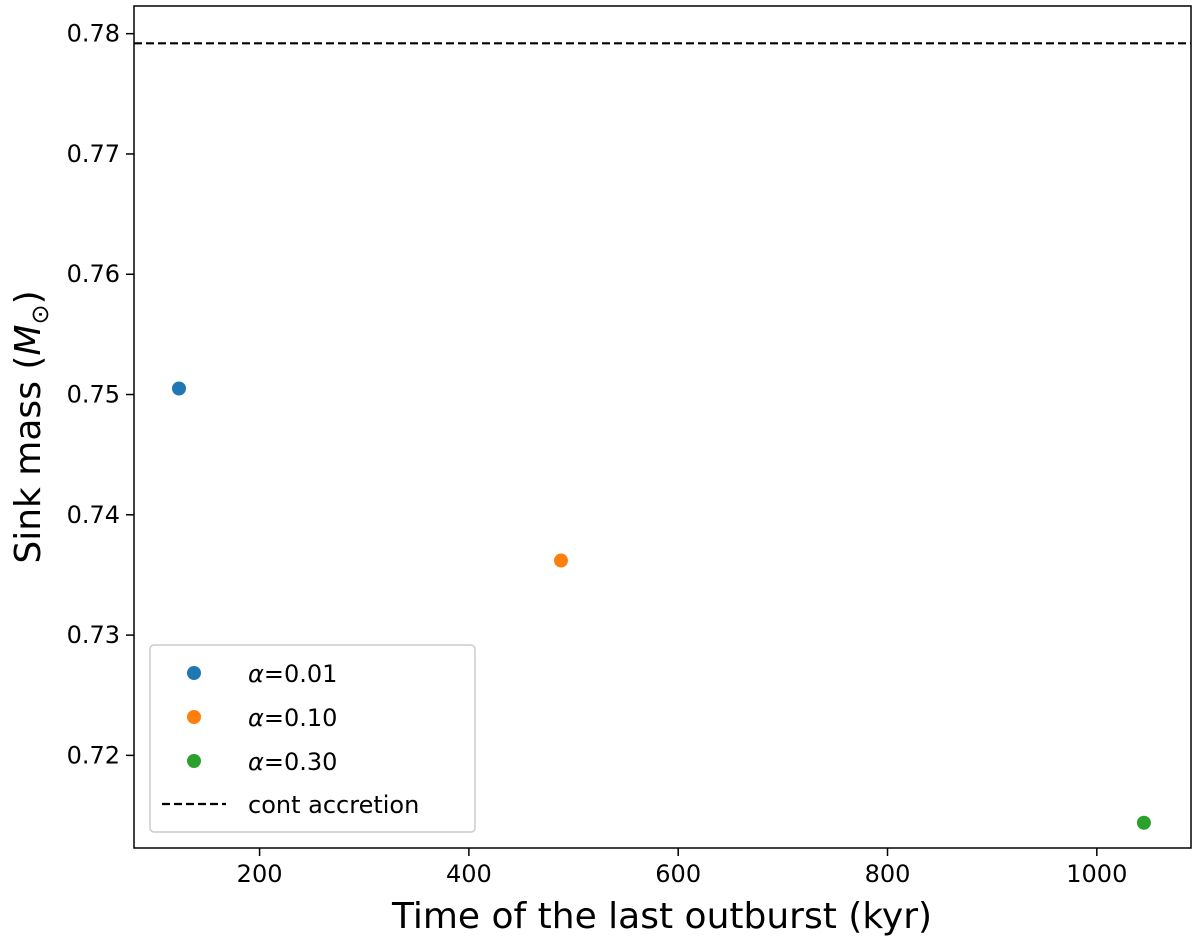 The height and width of the screenshot is (944, 1200). What do you see at coordinates (40, 314) in the screenshot?
I see `y-axis-label-subscript: ⊙` at bounding box center [40, 314].